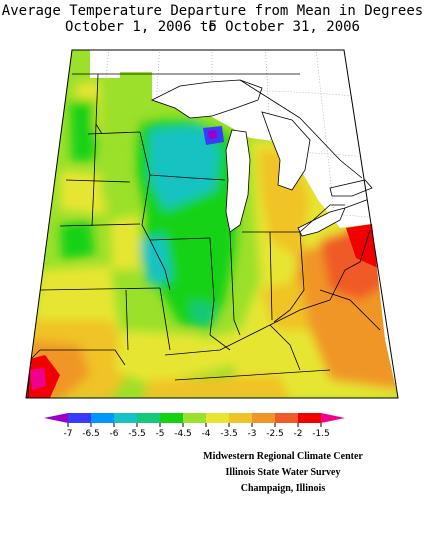 The width and height of the screenshot is (425, 550). I want to click on legend-tick-label: -4.5, so click(183, 434).